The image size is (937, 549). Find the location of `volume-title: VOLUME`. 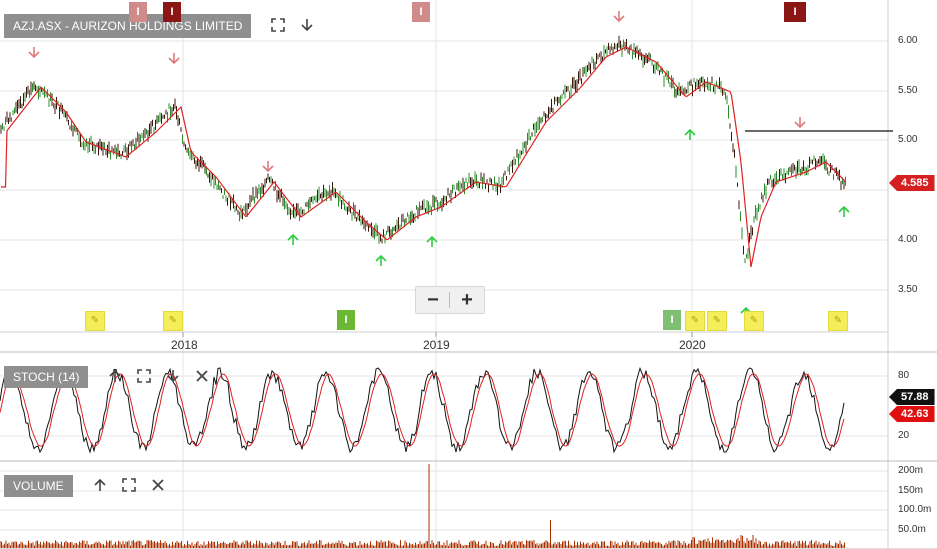

volume-title: VOLUME is located at coordinates (38, 486).